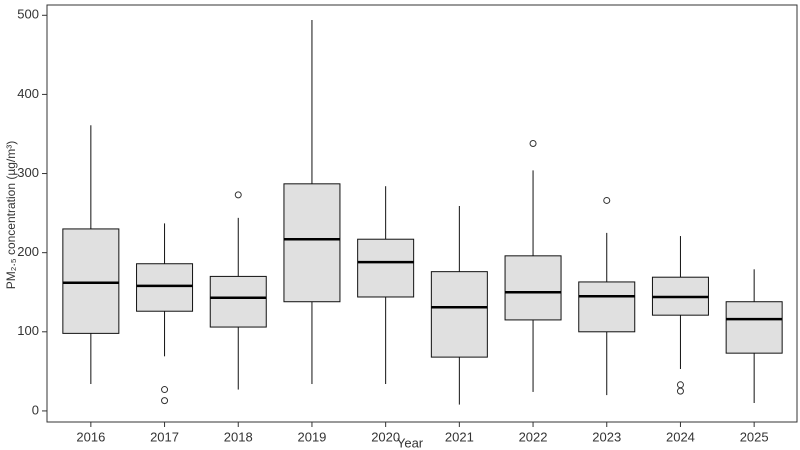 This screenshot has height=450, width=800. Describe the element at coordinates (754, 436) in the screenshot. I see `x-tick-label: 2025` at that location.